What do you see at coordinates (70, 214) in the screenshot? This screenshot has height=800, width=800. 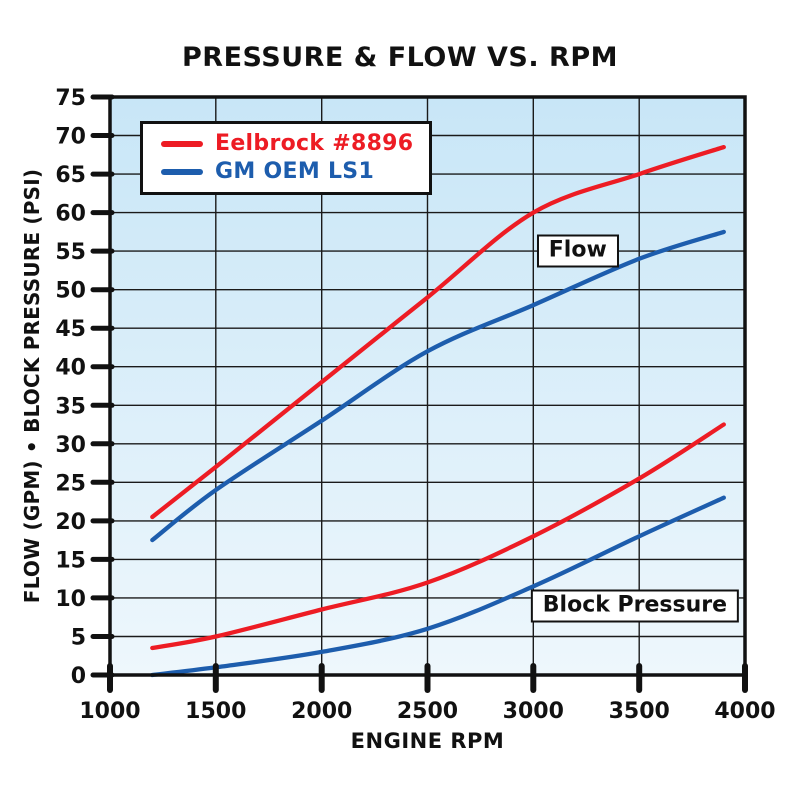 I see `y-tick-label-60: 60` at bounding box center [70, 214].